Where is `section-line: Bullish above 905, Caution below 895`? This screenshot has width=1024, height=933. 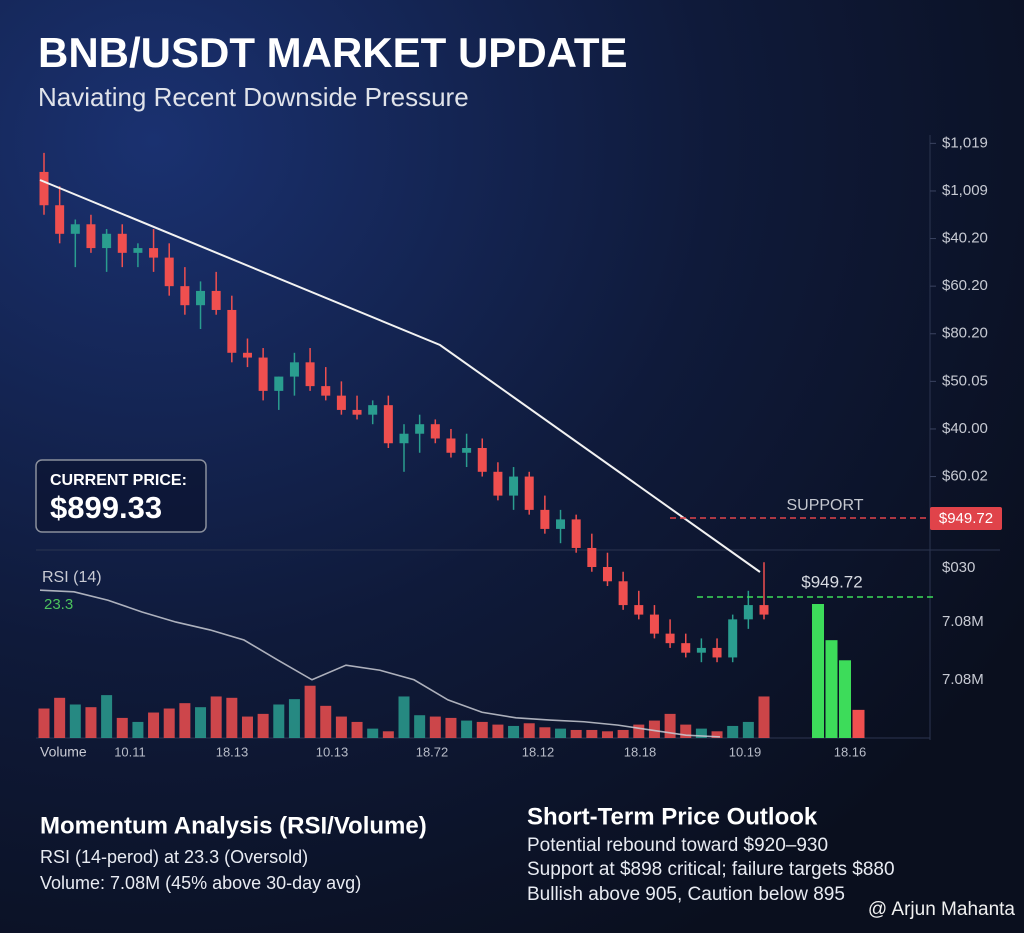 section-line: Bullish above 905, Caution below 895 is located at coordinates (686, 894).